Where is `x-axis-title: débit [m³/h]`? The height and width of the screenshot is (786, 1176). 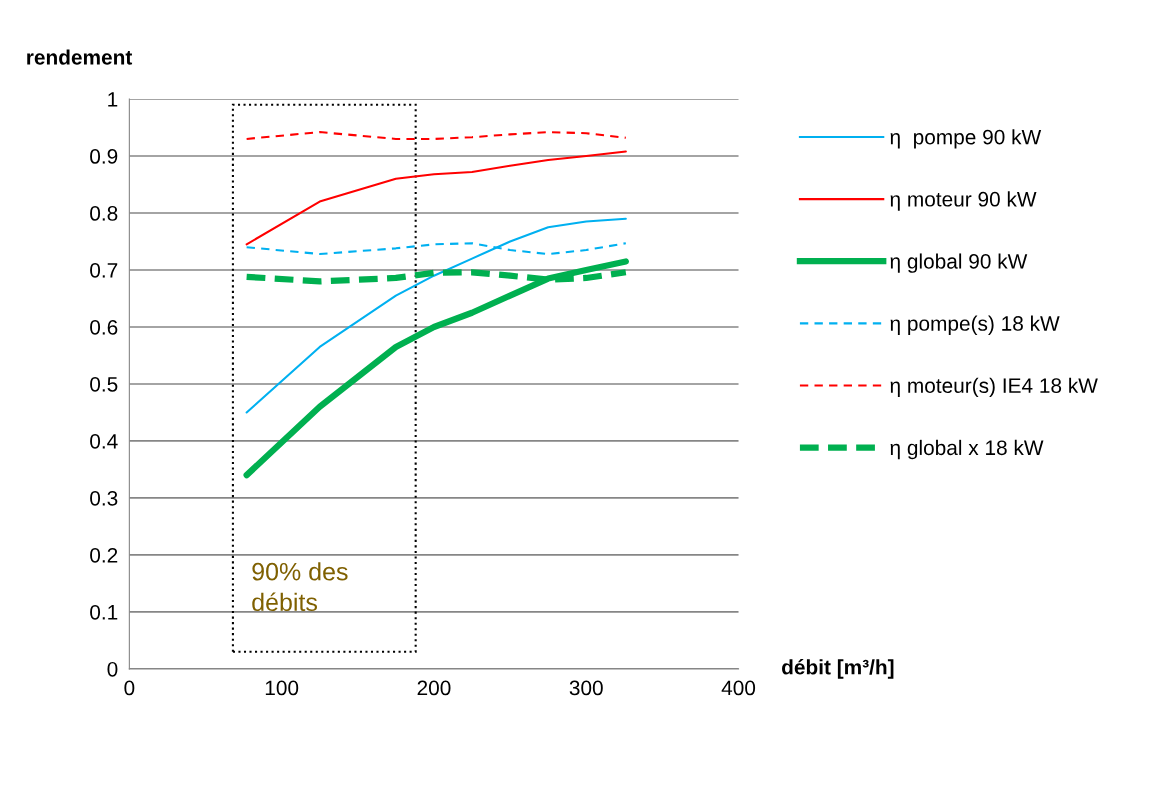
x-axis-title: débit [m³/h] is located at coordinates (838, 669).